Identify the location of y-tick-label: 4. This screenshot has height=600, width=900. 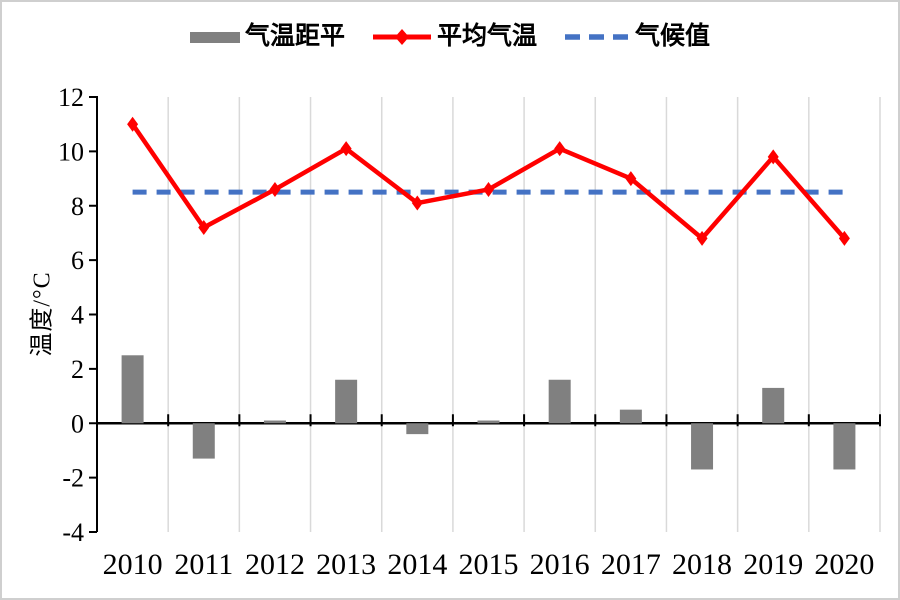
(77, 315).